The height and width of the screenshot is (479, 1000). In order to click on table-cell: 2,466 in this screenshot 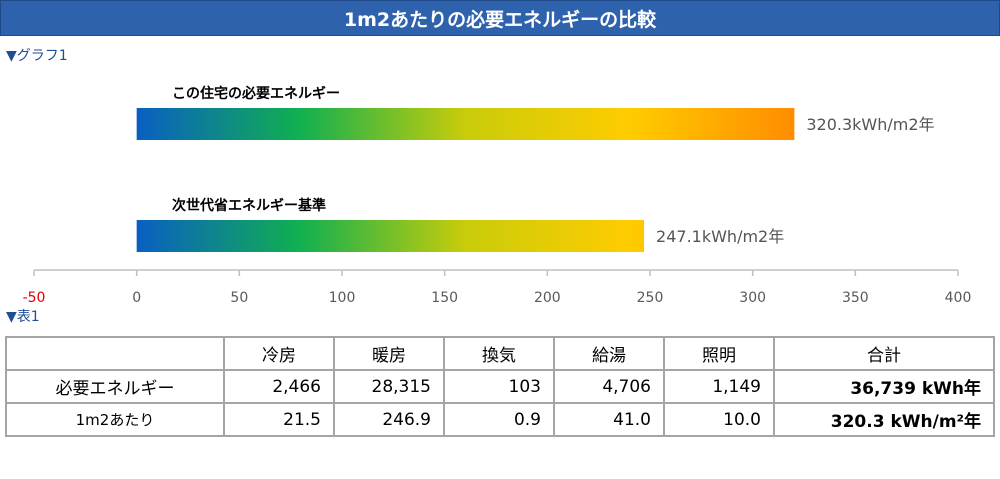, I will do `click(279, 386)`.